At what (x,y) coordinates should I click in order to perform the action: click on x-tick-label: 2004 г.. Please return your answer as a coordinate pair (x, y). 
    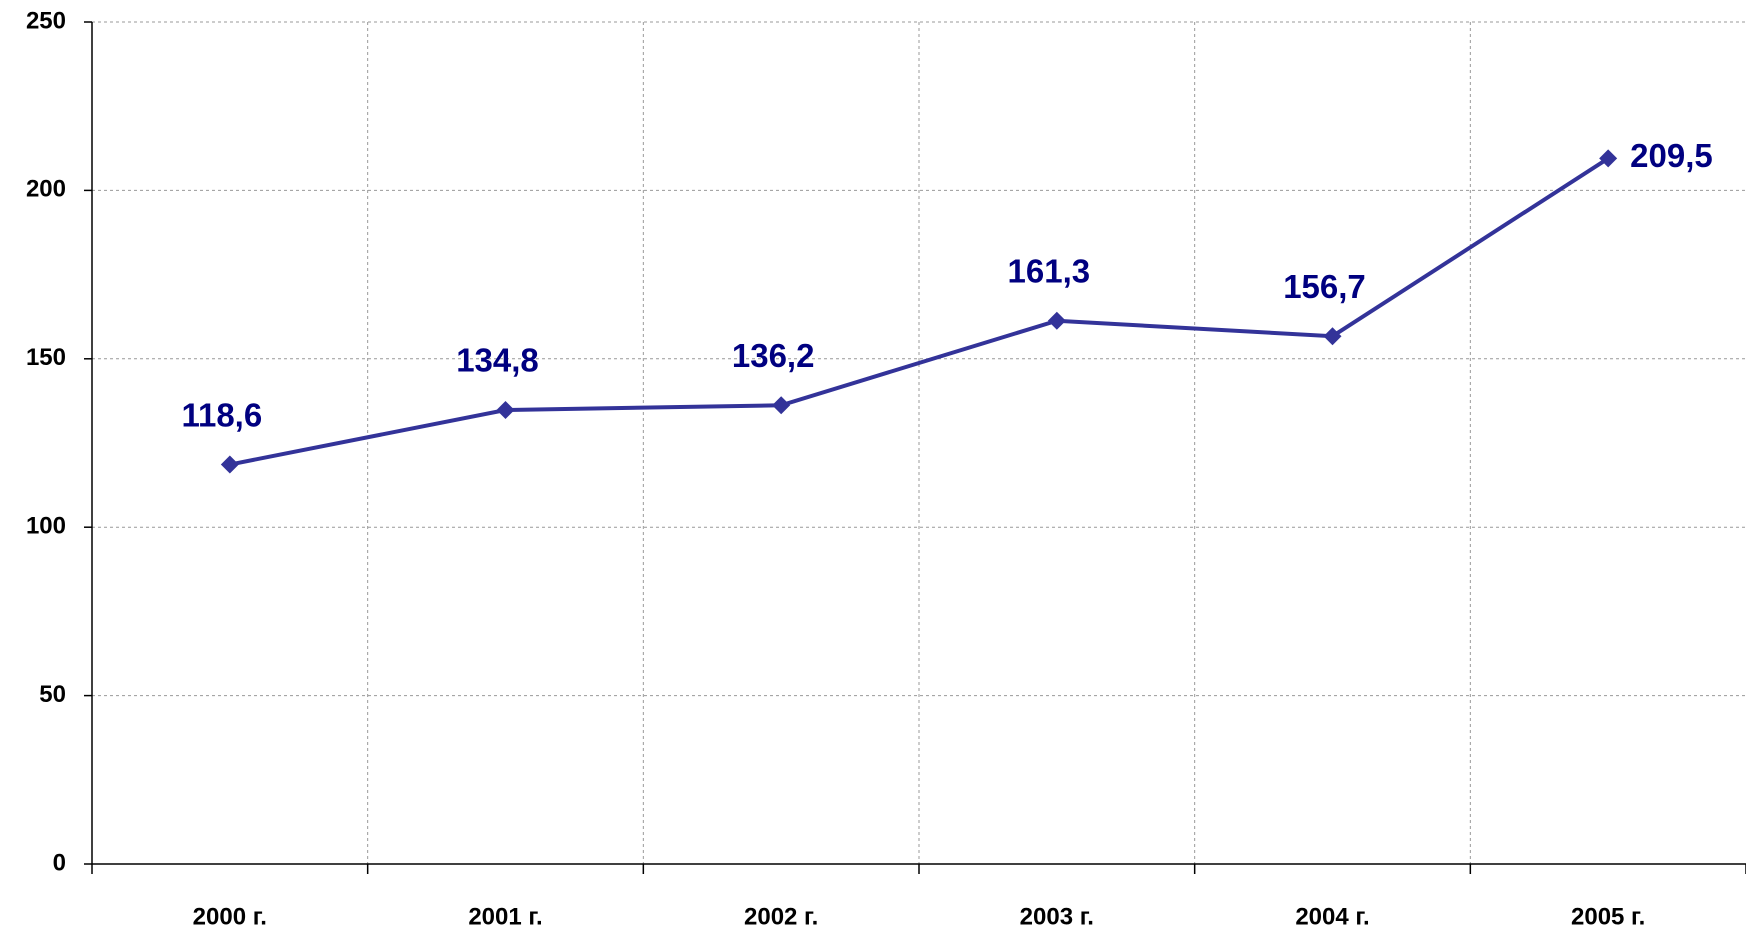
    Looking at the image, I should click on (1332, 916).